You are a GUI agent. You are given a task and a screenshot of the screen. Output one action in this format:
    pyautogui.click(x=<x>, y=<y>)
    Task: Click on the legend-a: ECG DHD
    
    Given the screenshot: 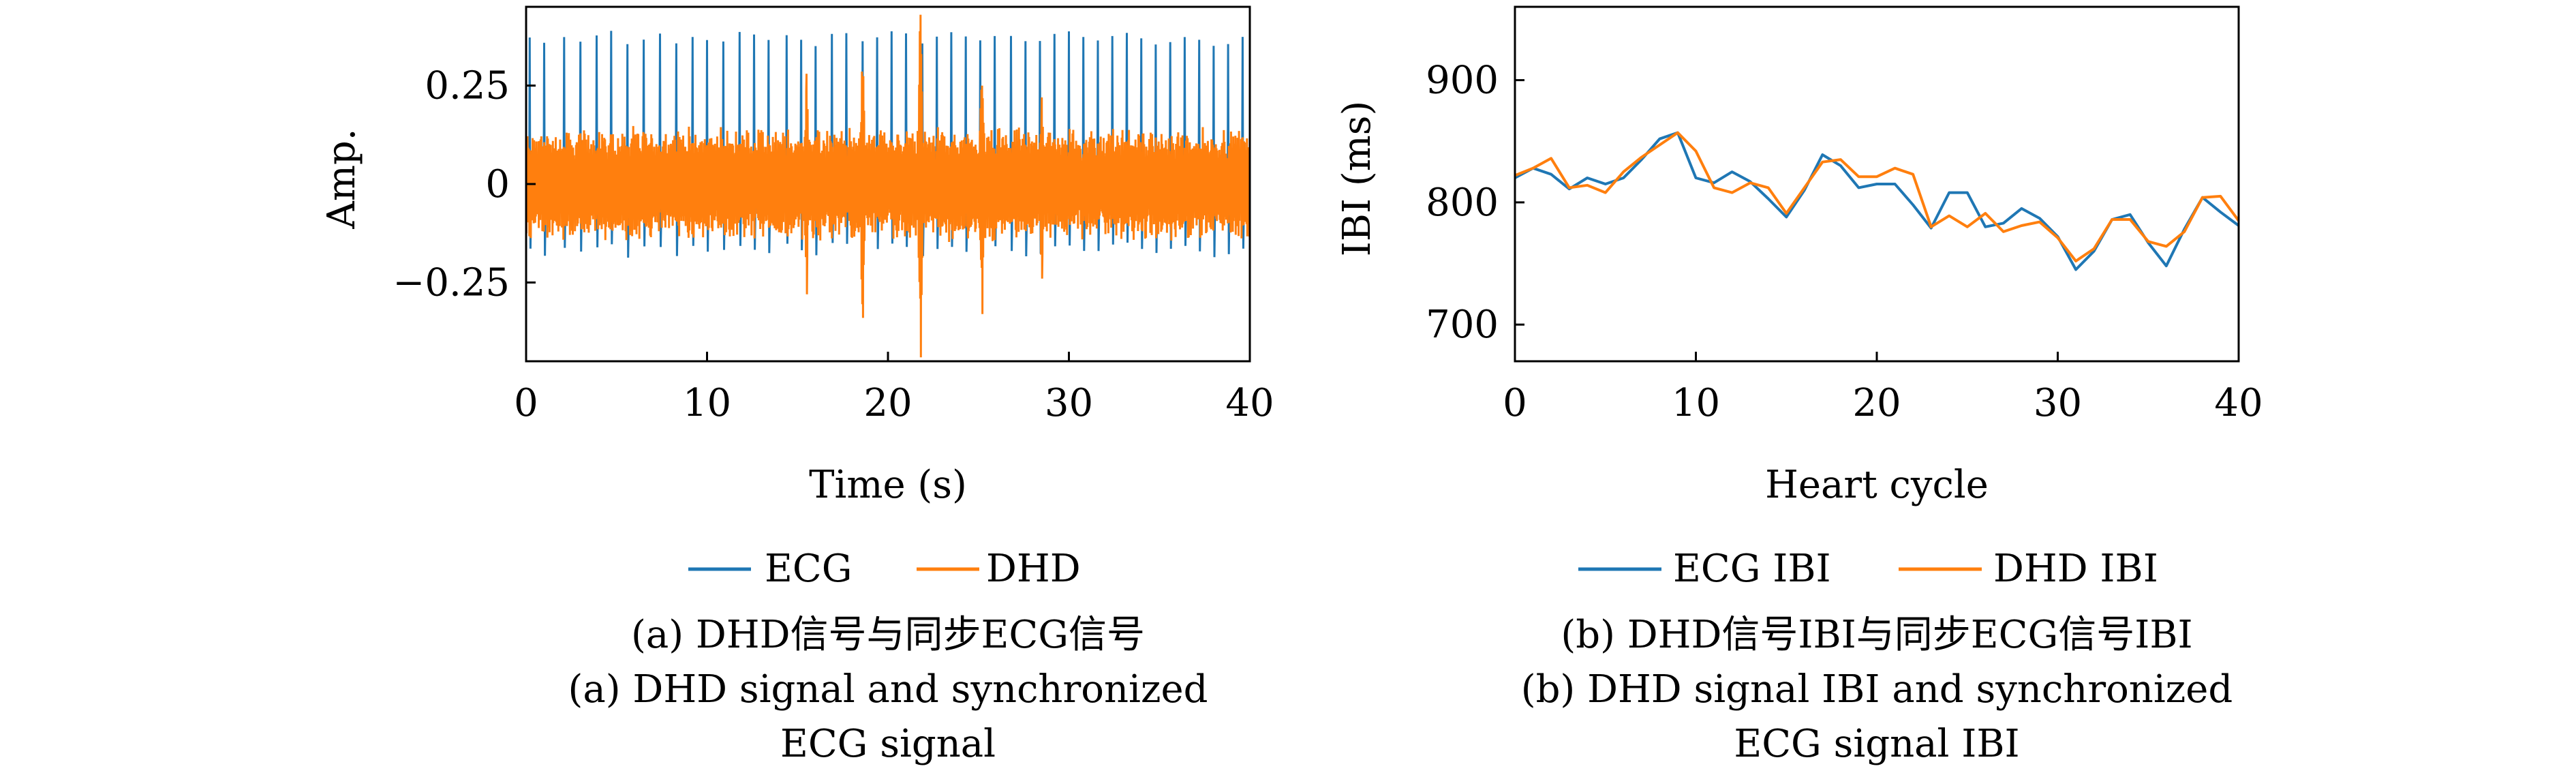 What is the action you would take?
    pyautogui.click(x=884, y=569)
    